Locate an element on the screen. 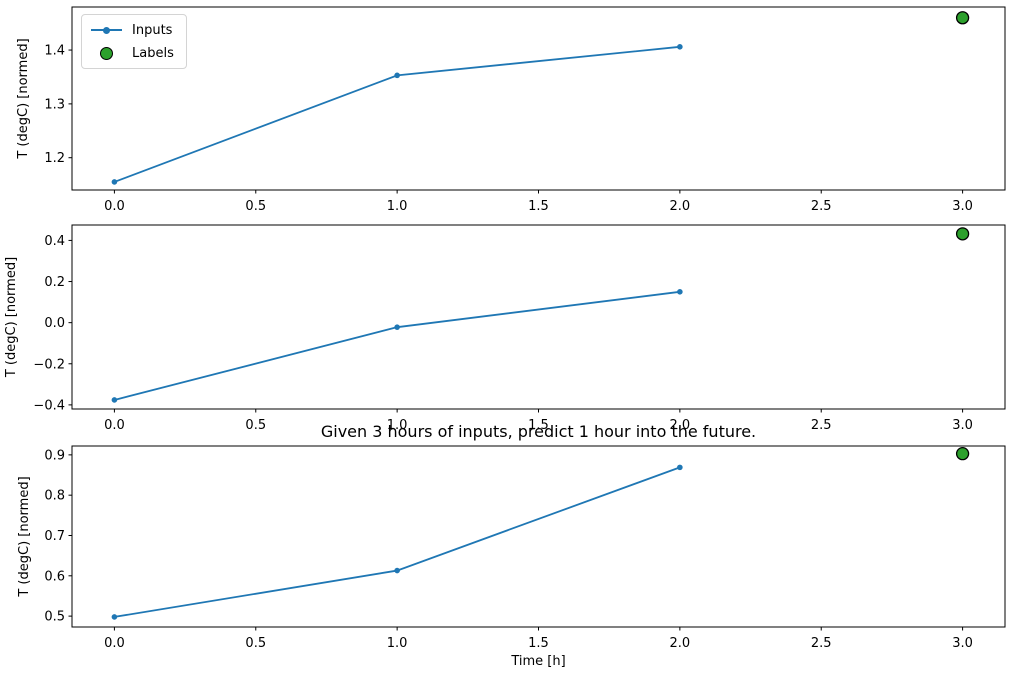 The width and height of the screenshot is (1012, 679). legend: Inputs Labels is located at coordinates (134, 41).